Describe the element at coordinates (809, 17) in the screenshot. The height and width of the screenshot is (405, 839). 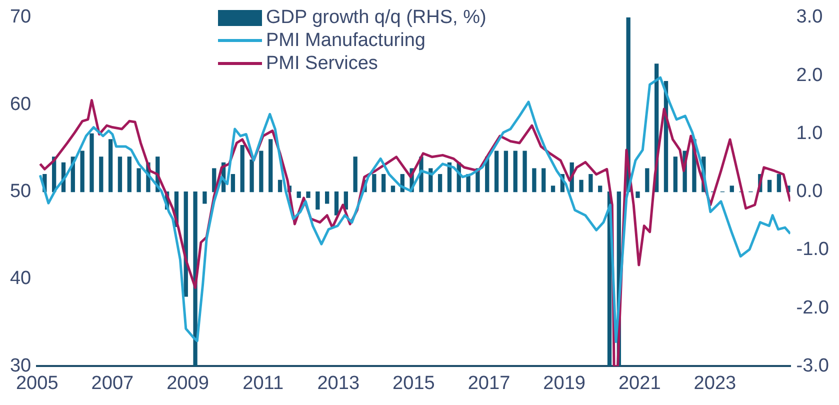
I see `y2-tick-label: 3.0` at that location.